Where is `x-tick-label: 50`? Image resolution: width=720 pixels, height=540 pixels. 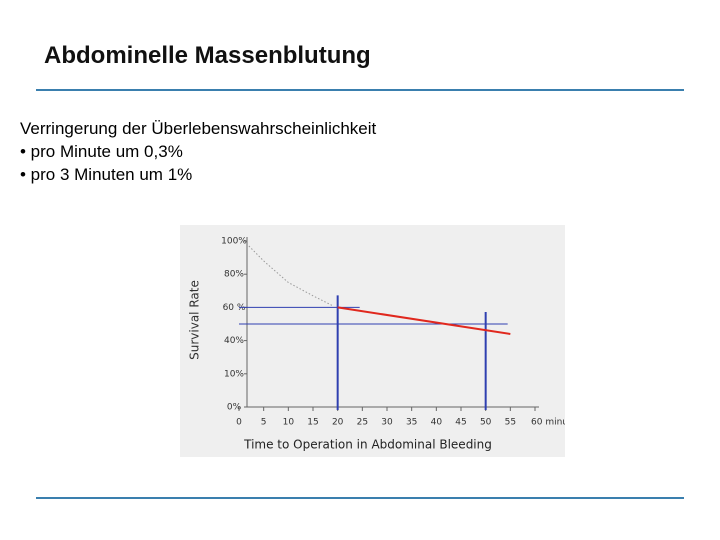
x-tick-label: 50 is located at coordinates (486, 423).